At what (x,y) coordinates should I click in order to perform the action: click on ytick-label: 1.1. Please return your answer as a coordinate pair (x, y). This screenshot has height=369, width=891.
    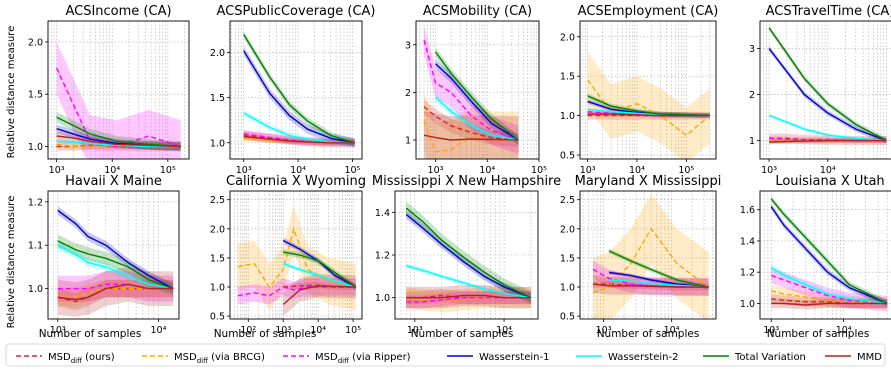
    Looking at the image, I should click on (35, 246).